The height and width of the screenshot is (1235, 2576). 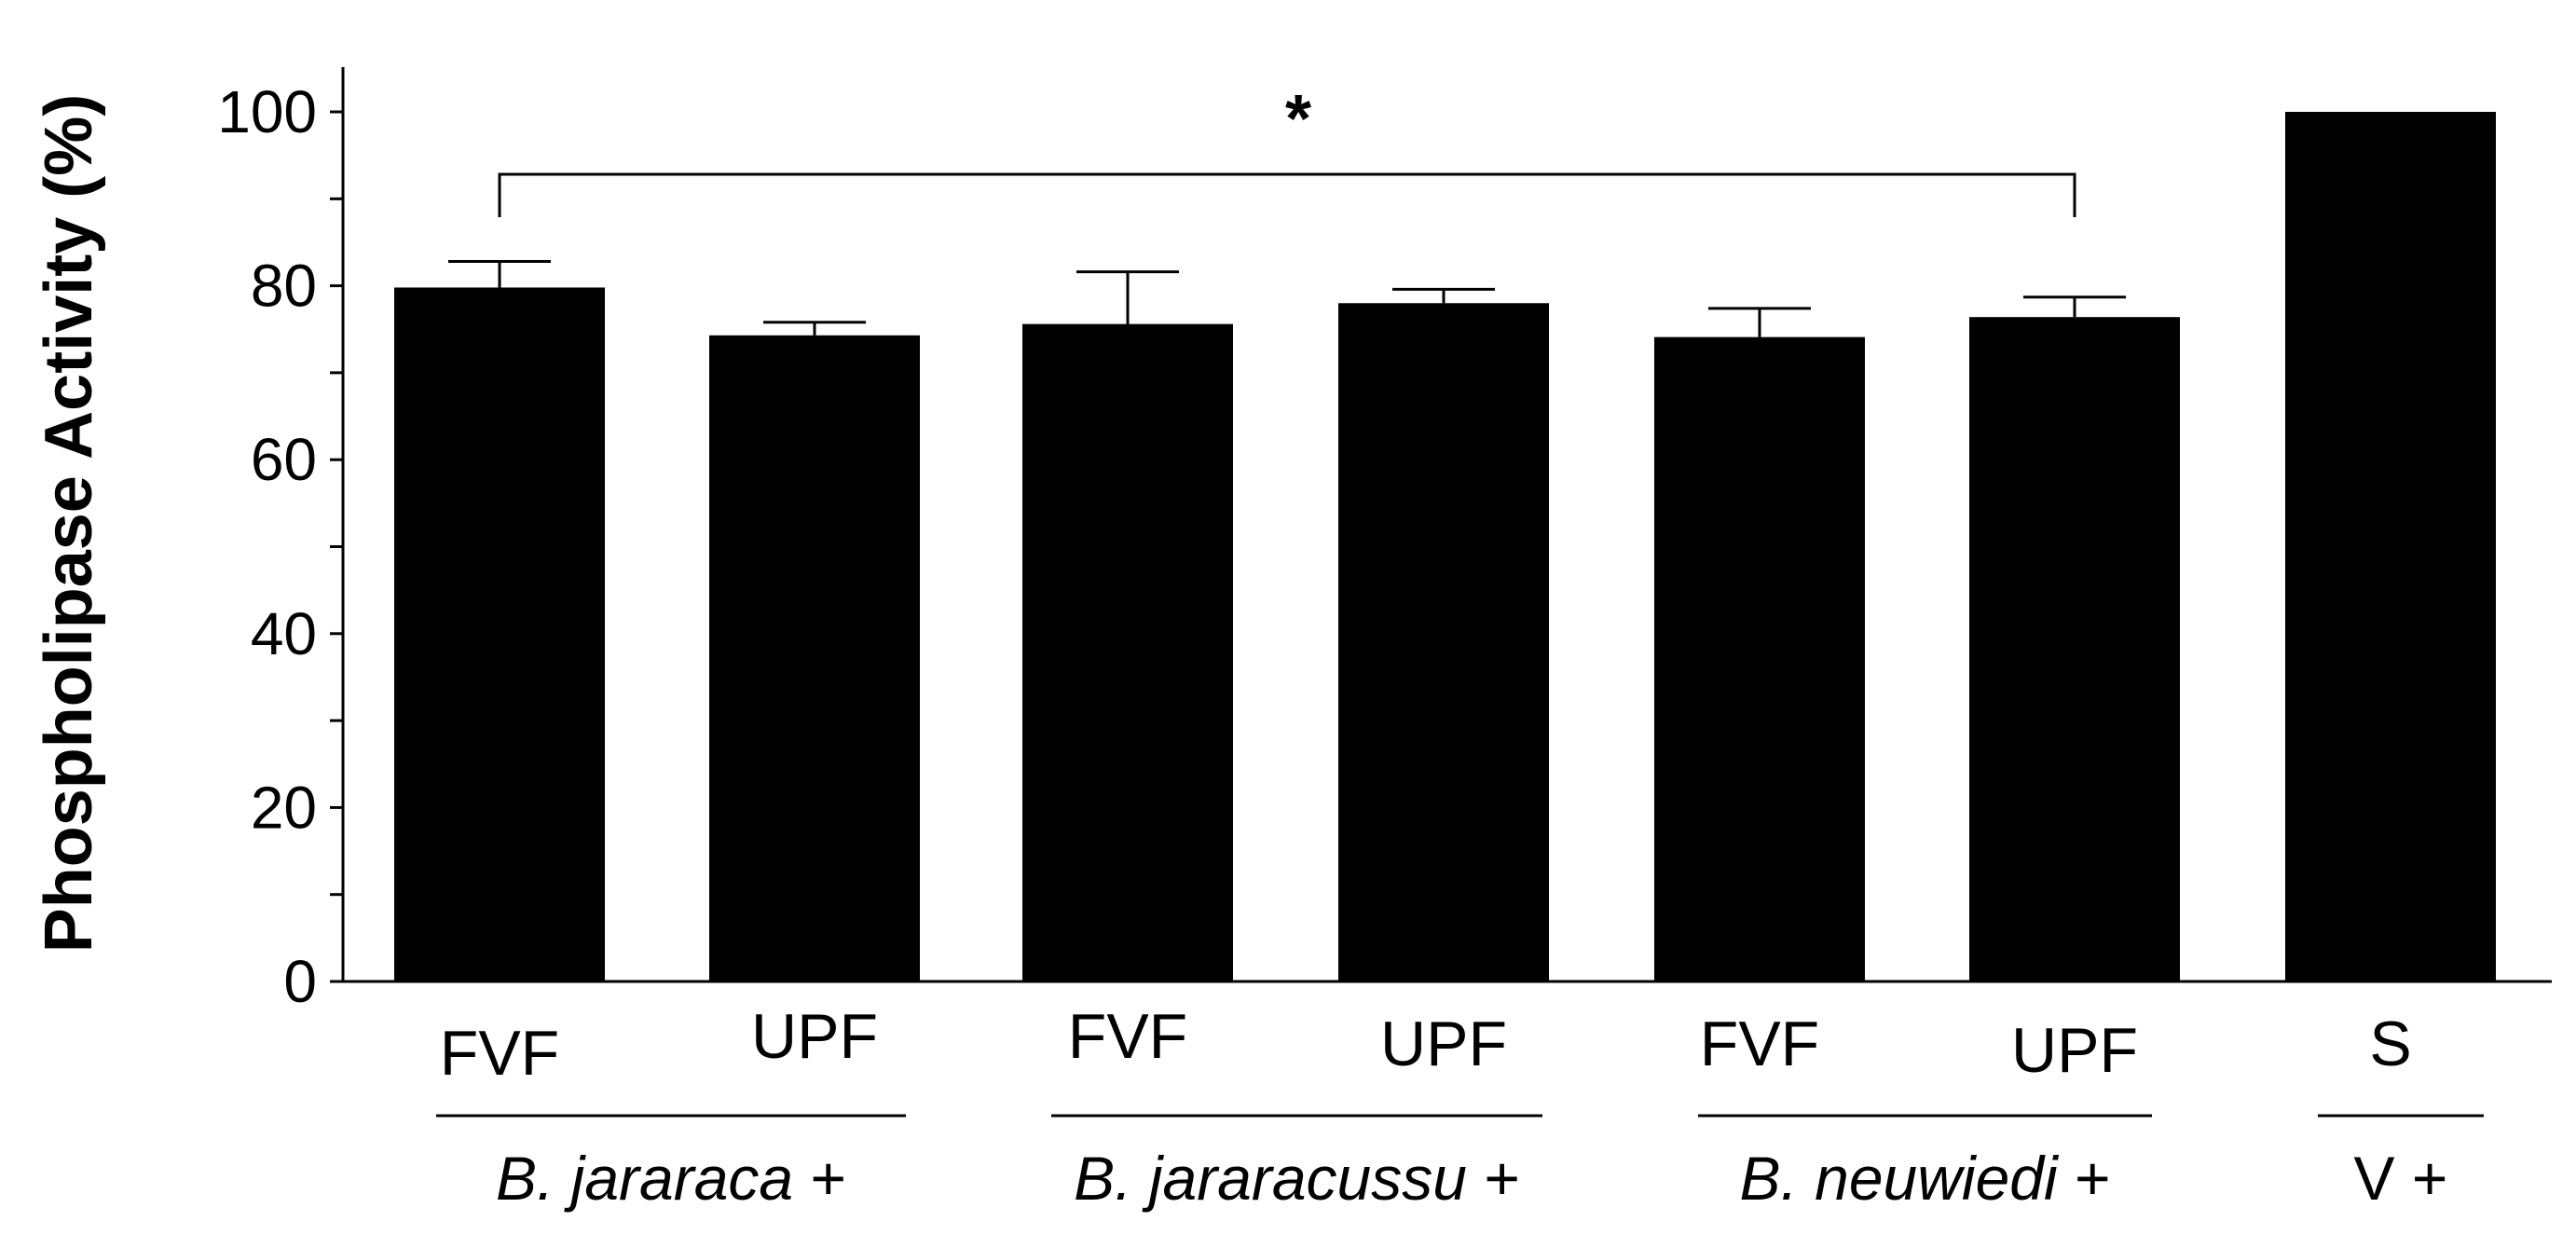 What do you see at coordinates (284, 286) in the screenshot?
I see `y-tick-label: 80` at bounding box center [284, 286].